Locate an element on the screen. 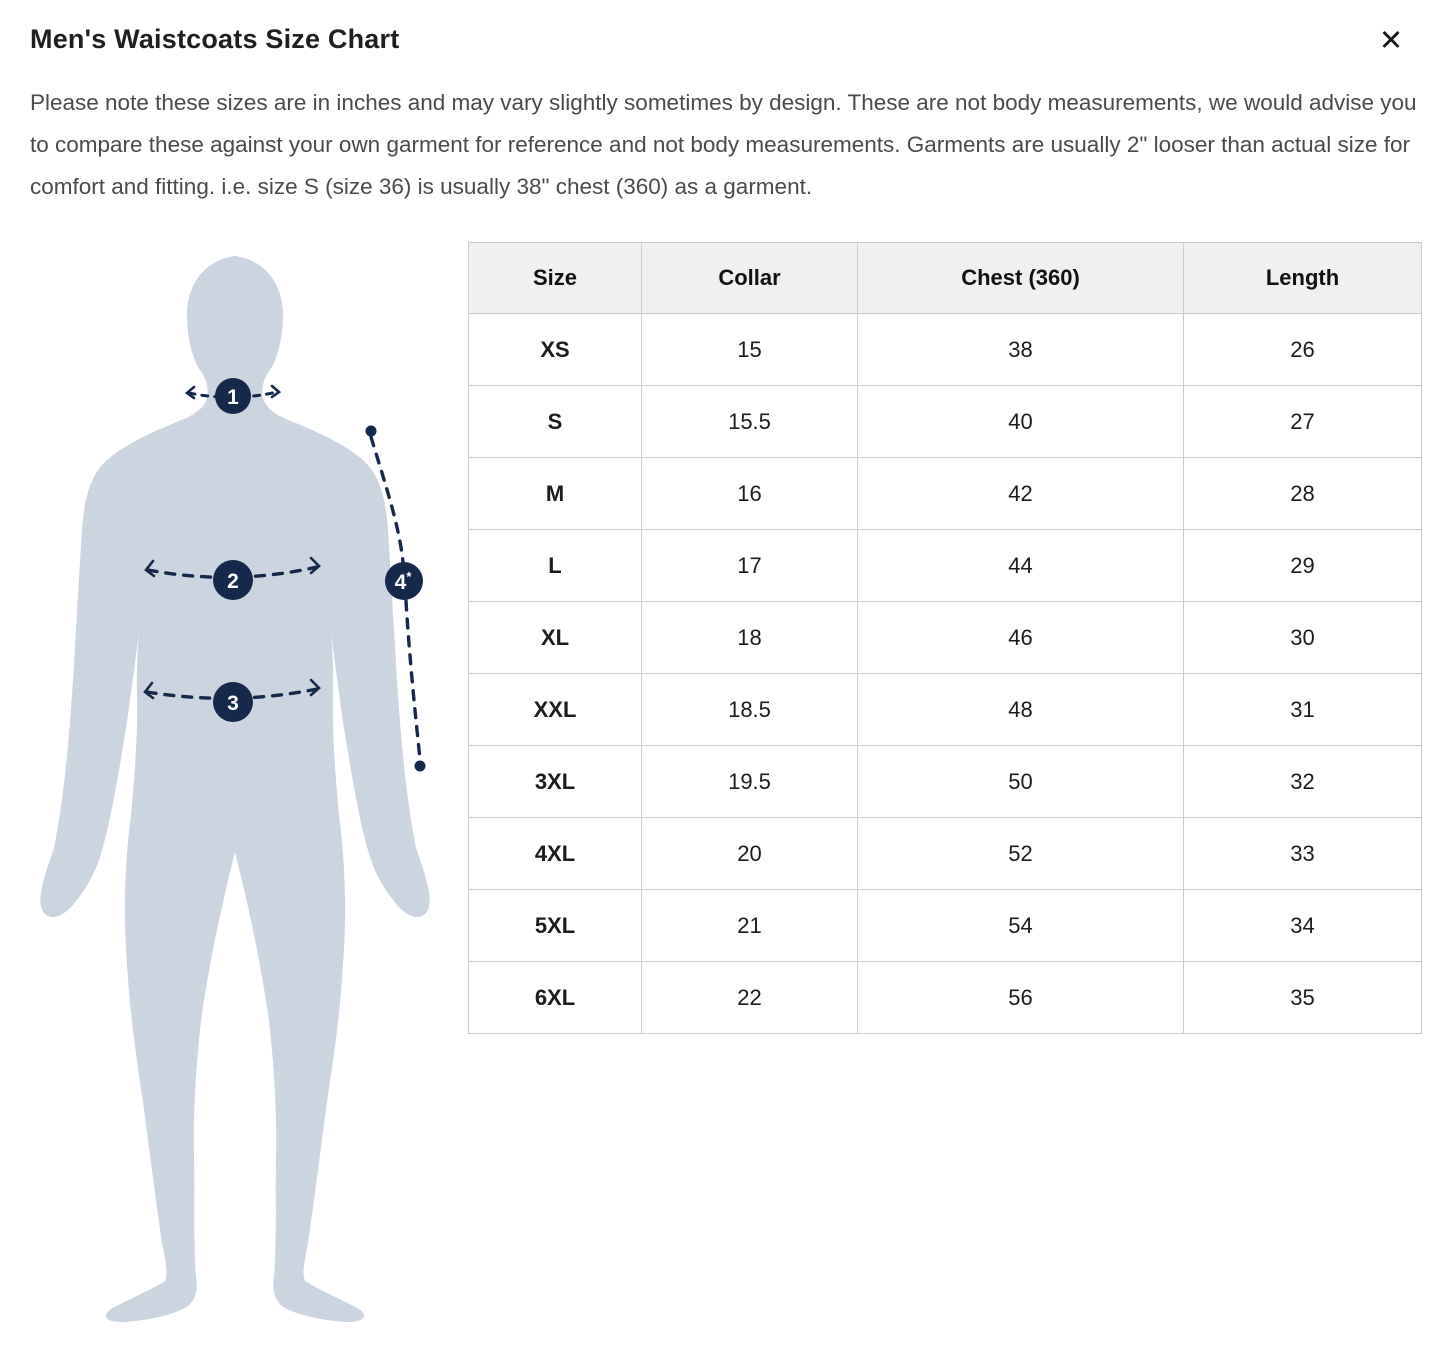  value-cell: 42 is located at coordinates (1020, 493).